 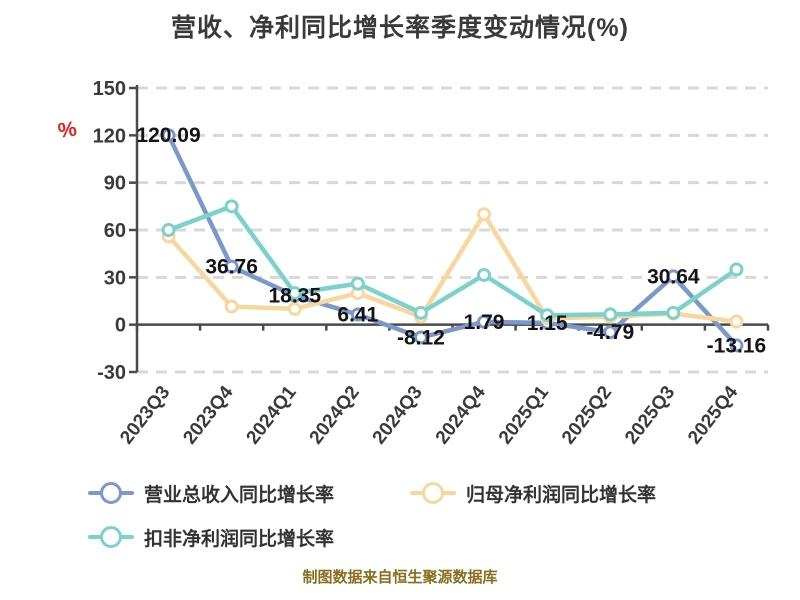 I want to click on data-point-label: 120.09, so click(x=168, y=135).